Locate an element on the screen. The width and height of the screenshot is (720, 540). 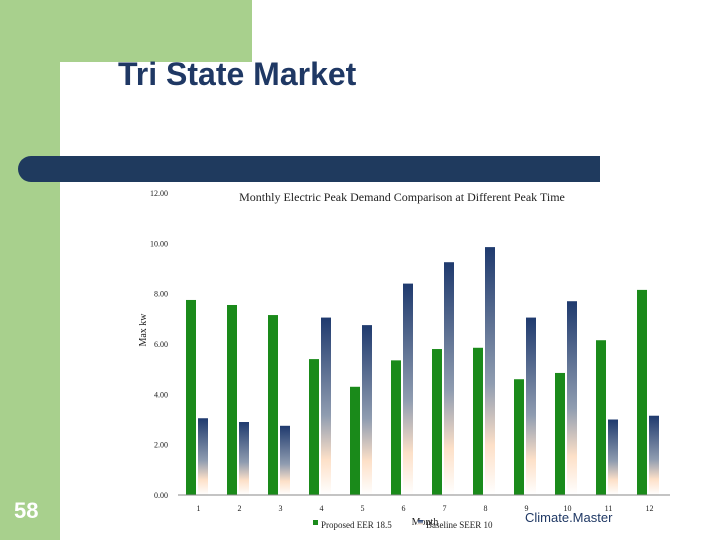
brand-logo-text: Climate.Master is located at coordinates (569, 517).